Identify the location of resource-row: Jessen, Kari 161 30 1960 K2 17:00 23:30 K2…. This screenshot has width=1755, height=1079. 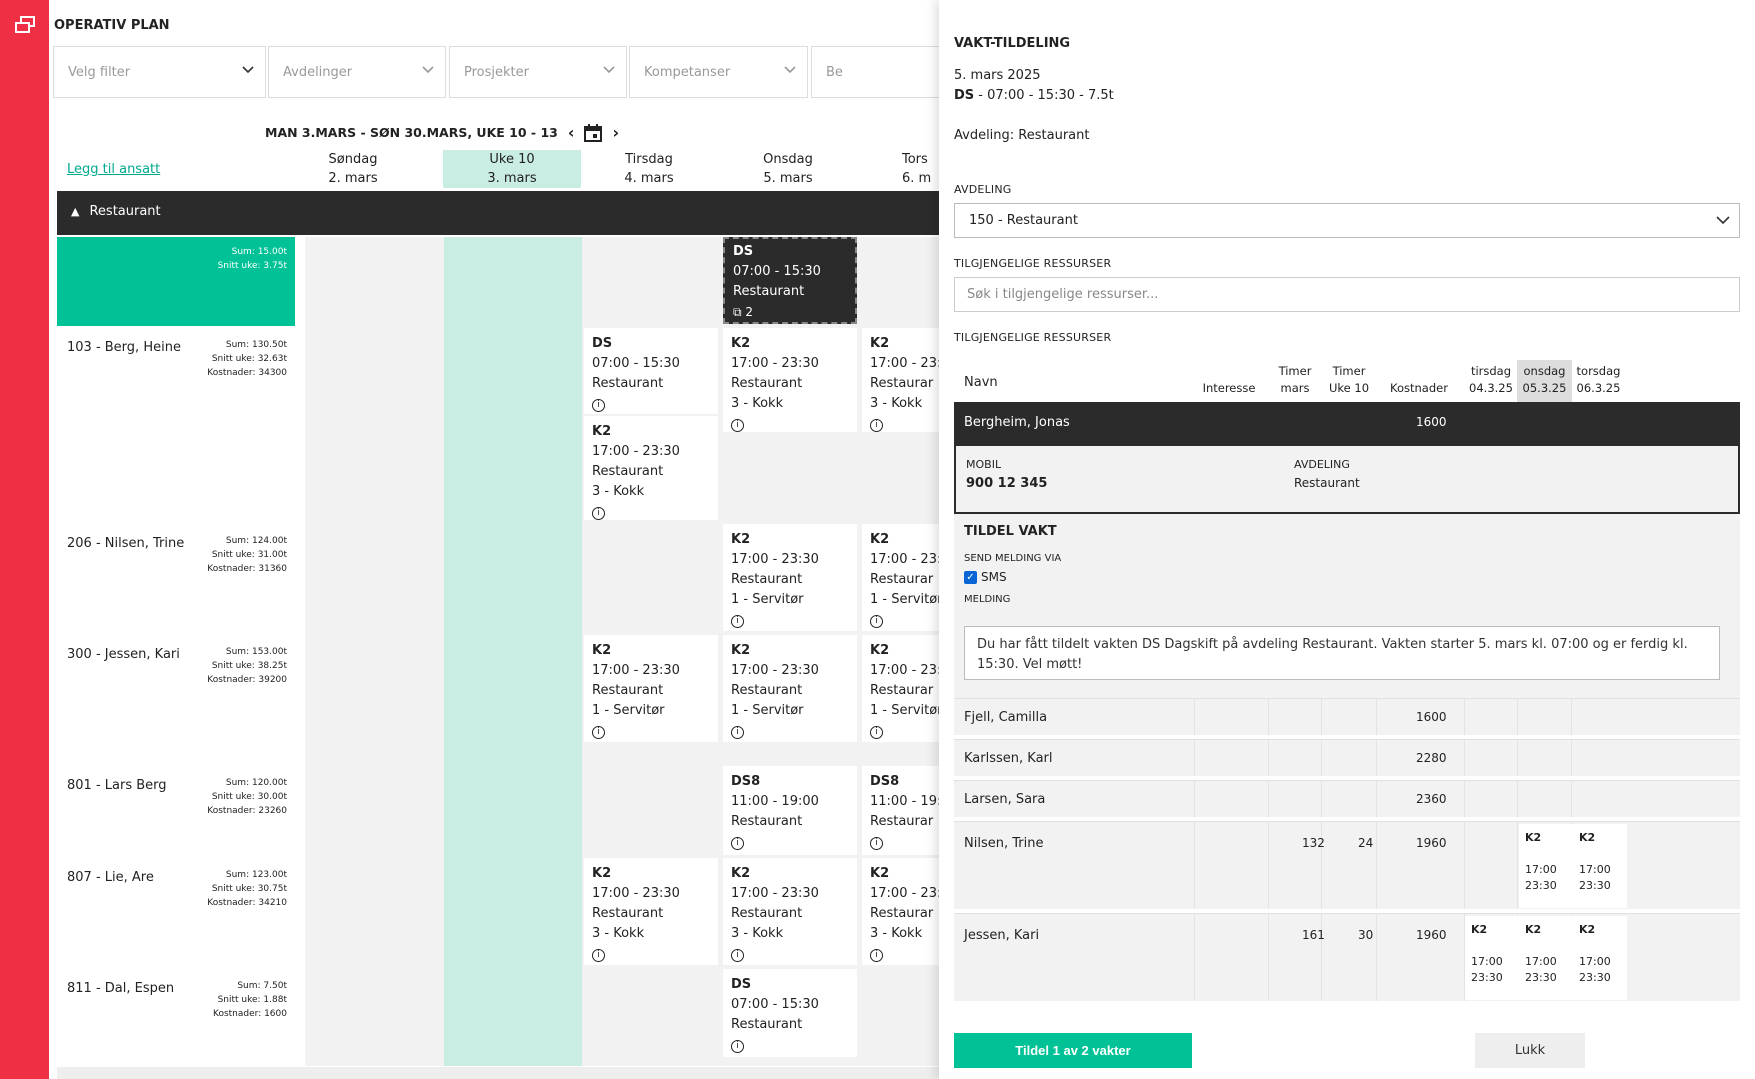
(1347, 957).